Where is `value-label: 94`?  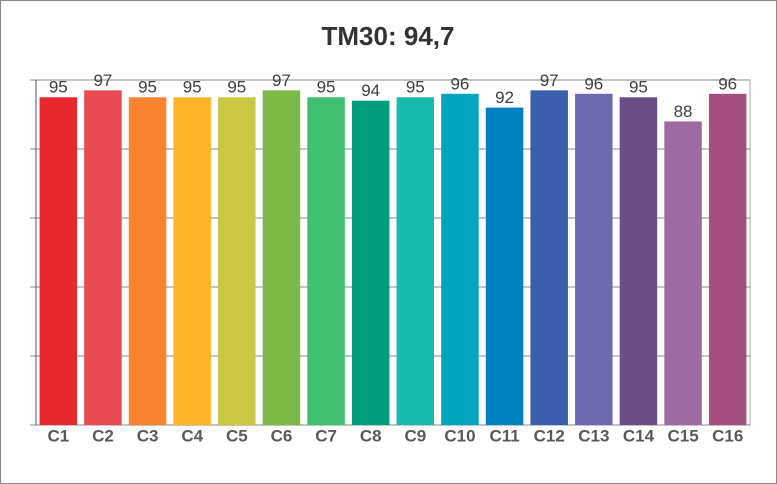 value-label: 94 is located at coordinates (370, 90).